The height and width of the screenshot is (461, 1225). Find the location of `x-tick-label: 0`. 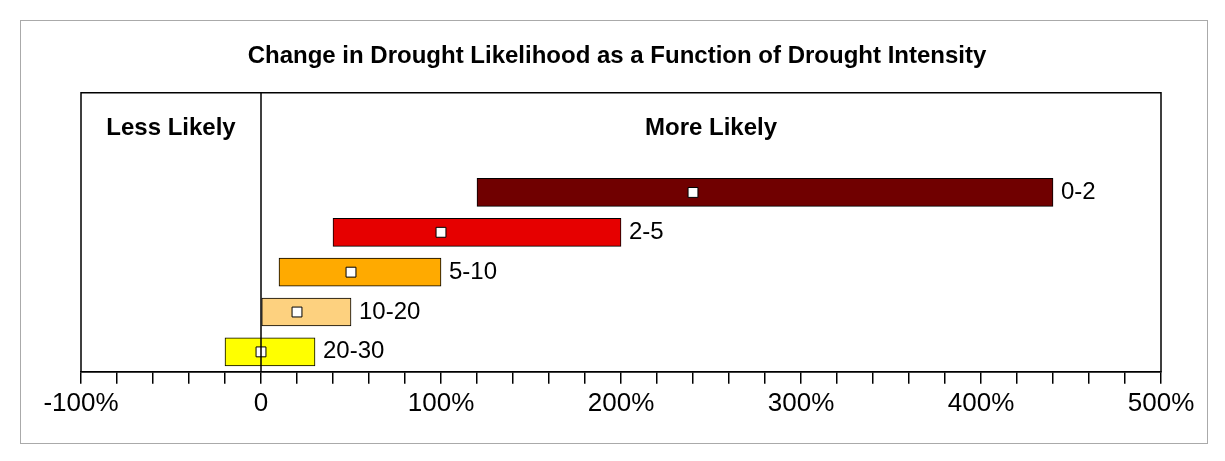

x-tick-label: 0 is located at coordinates (261, 401).